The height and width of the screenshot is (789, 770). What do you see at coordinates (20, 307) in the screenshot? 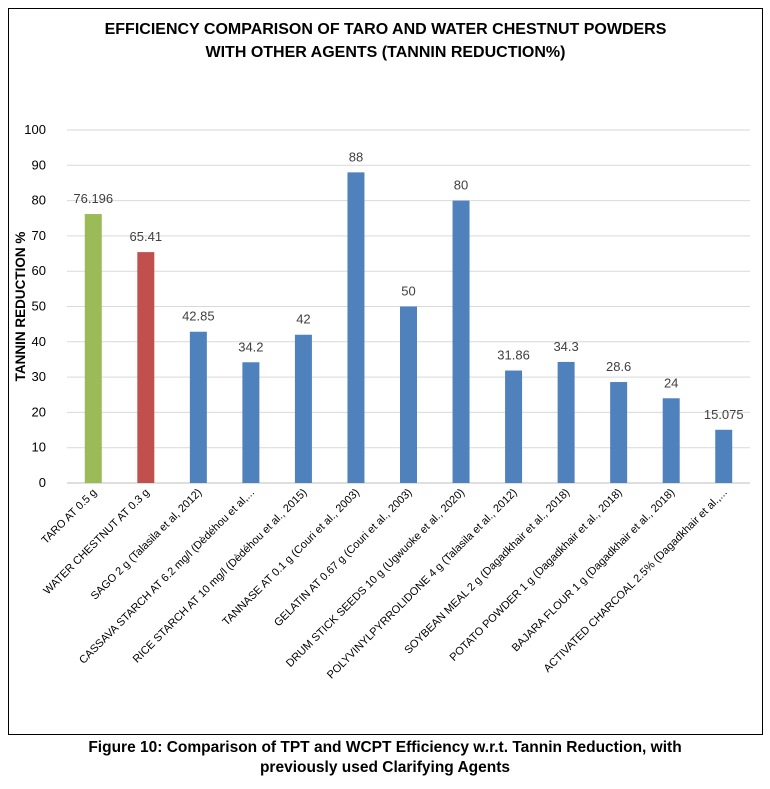
I see `y-axis-title: TANNIN REDUCTION %` at bounding box center [20, 307].